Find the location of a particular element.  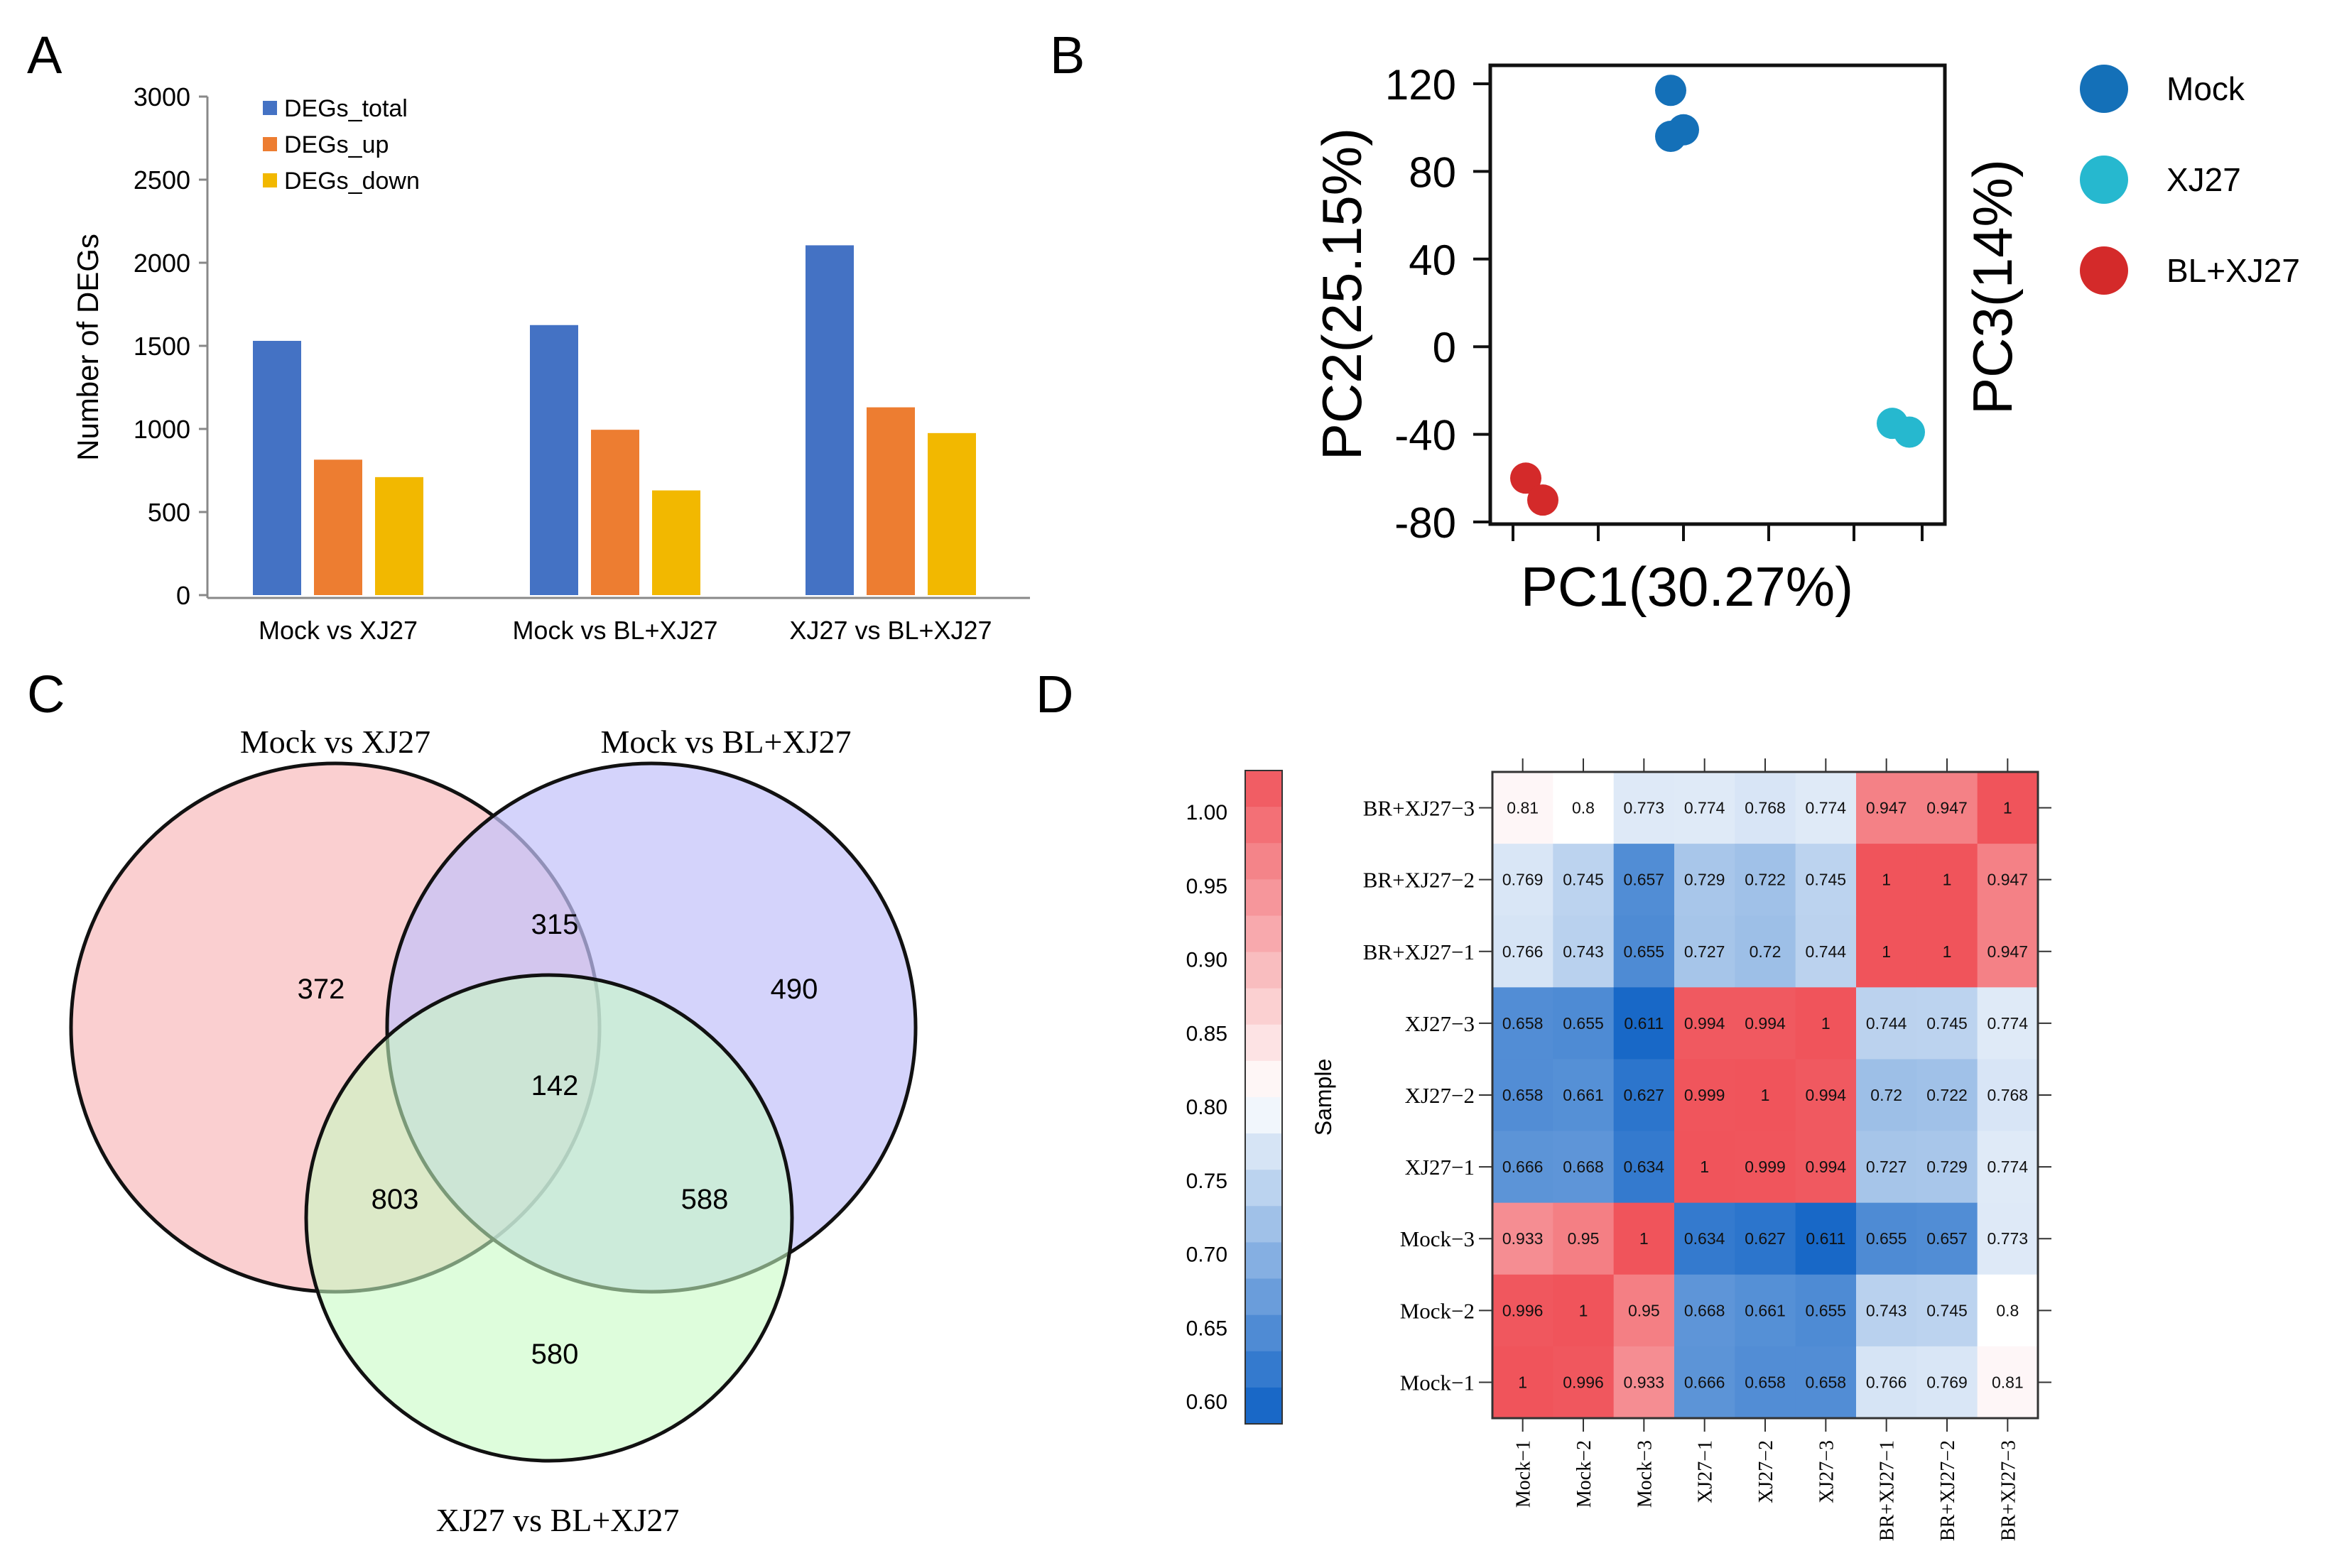

d-heatmap-value: 0.627 is located at coordinates (1766, 1239).